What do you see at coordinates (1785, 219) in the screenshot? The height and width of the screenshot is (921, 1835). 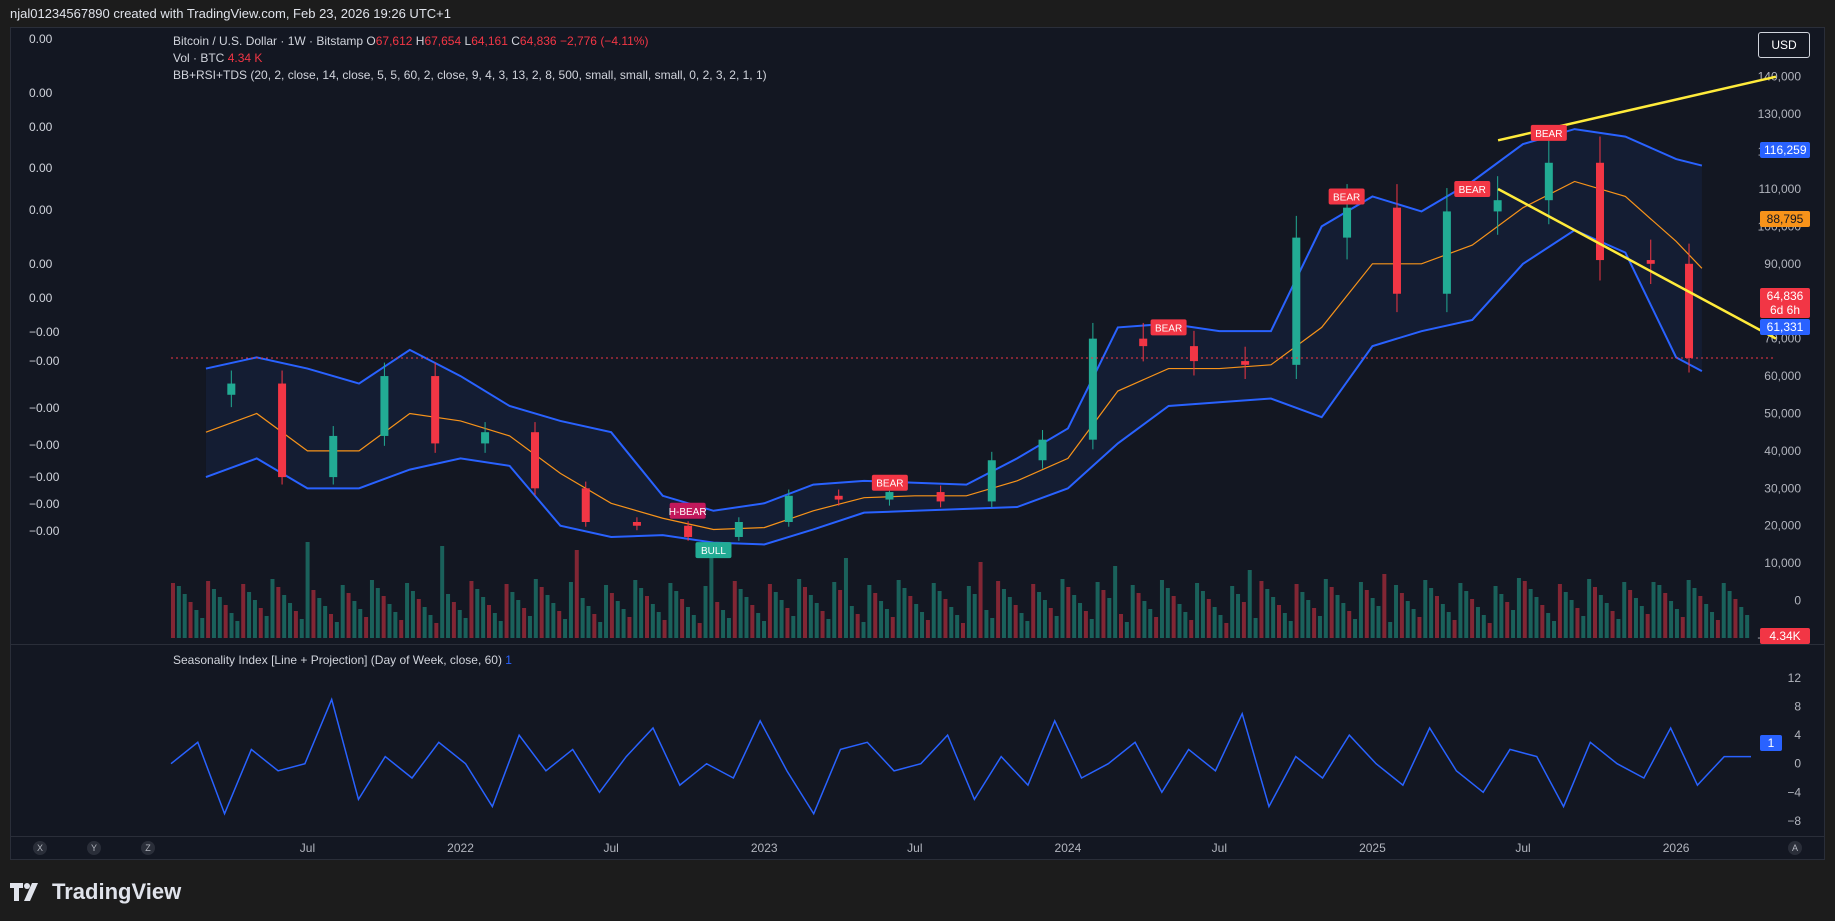 I see `basis-tag: 88,795` at bounding box center [1785, 219].